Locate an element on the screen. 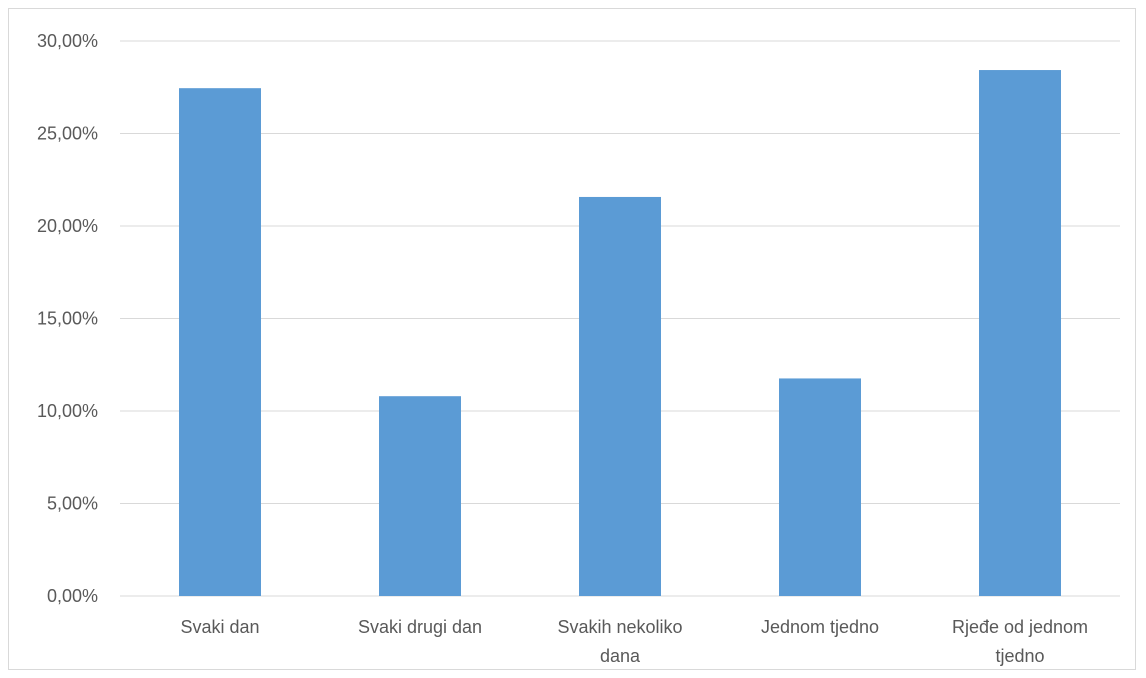  x-category-label-line: Svaki dan is located at coordinates (219, 627).